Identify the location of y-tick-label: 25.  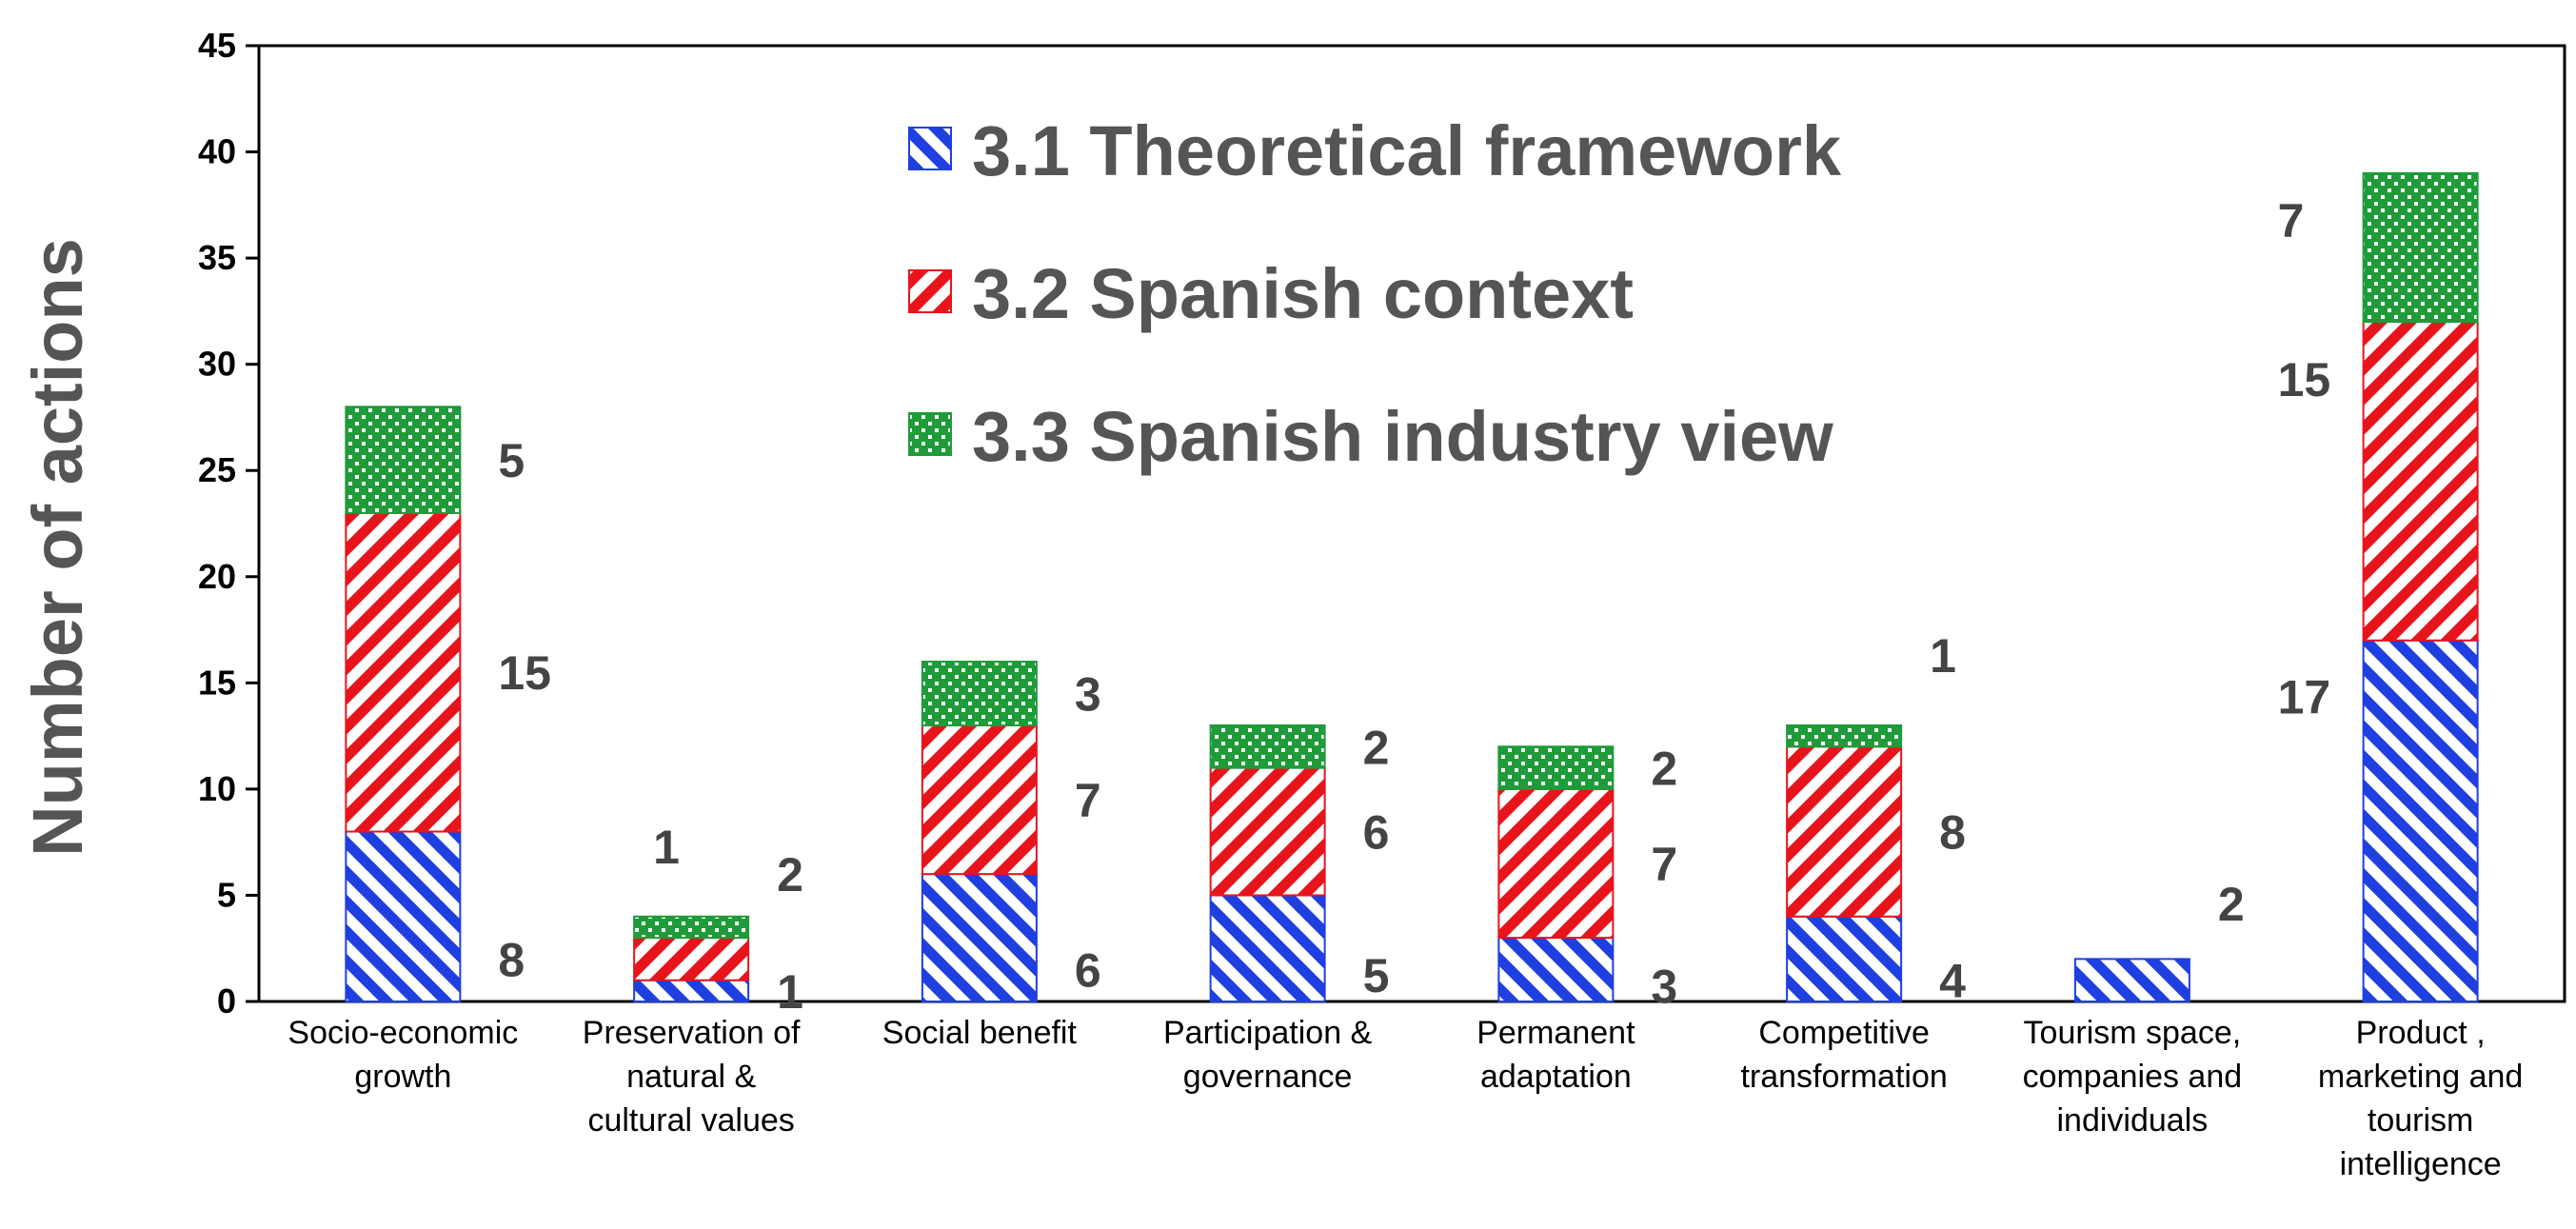
(217, 470).